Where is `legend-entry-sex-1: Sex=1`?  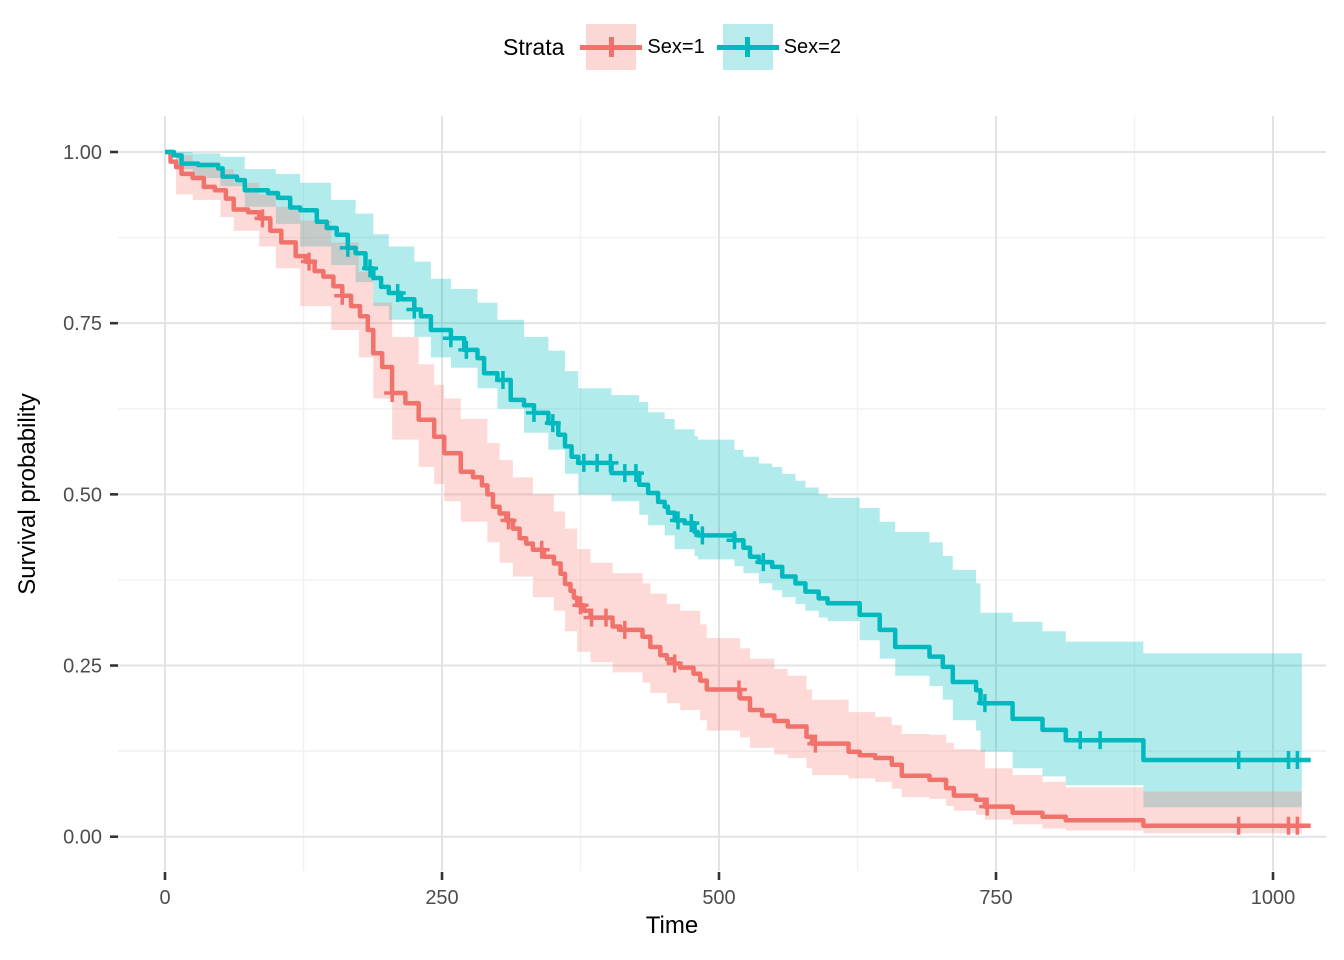
legend-entry-sex-1: Sex=1 is located at coordinates (642, 47).